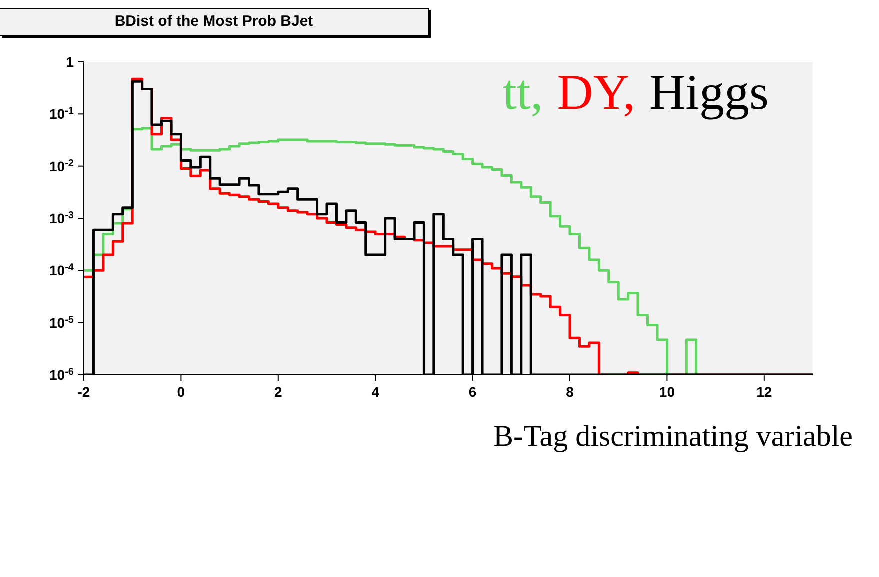 This screenshot has width=879, height=577. What do you see at coordinates (570, 392) in the screenshot?
I see `x-tick-label: 8` at bounding box center [570, 392].